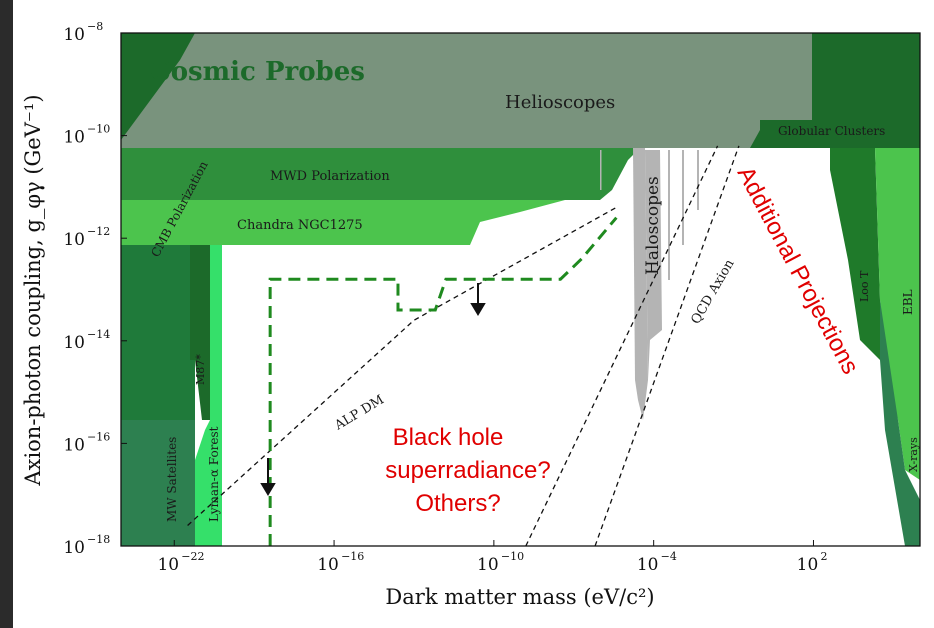  What do you see at coordinates (864, 286) in the screenshot?
I see `label-loo-t: Loo T` at bounding box center [864, 286].